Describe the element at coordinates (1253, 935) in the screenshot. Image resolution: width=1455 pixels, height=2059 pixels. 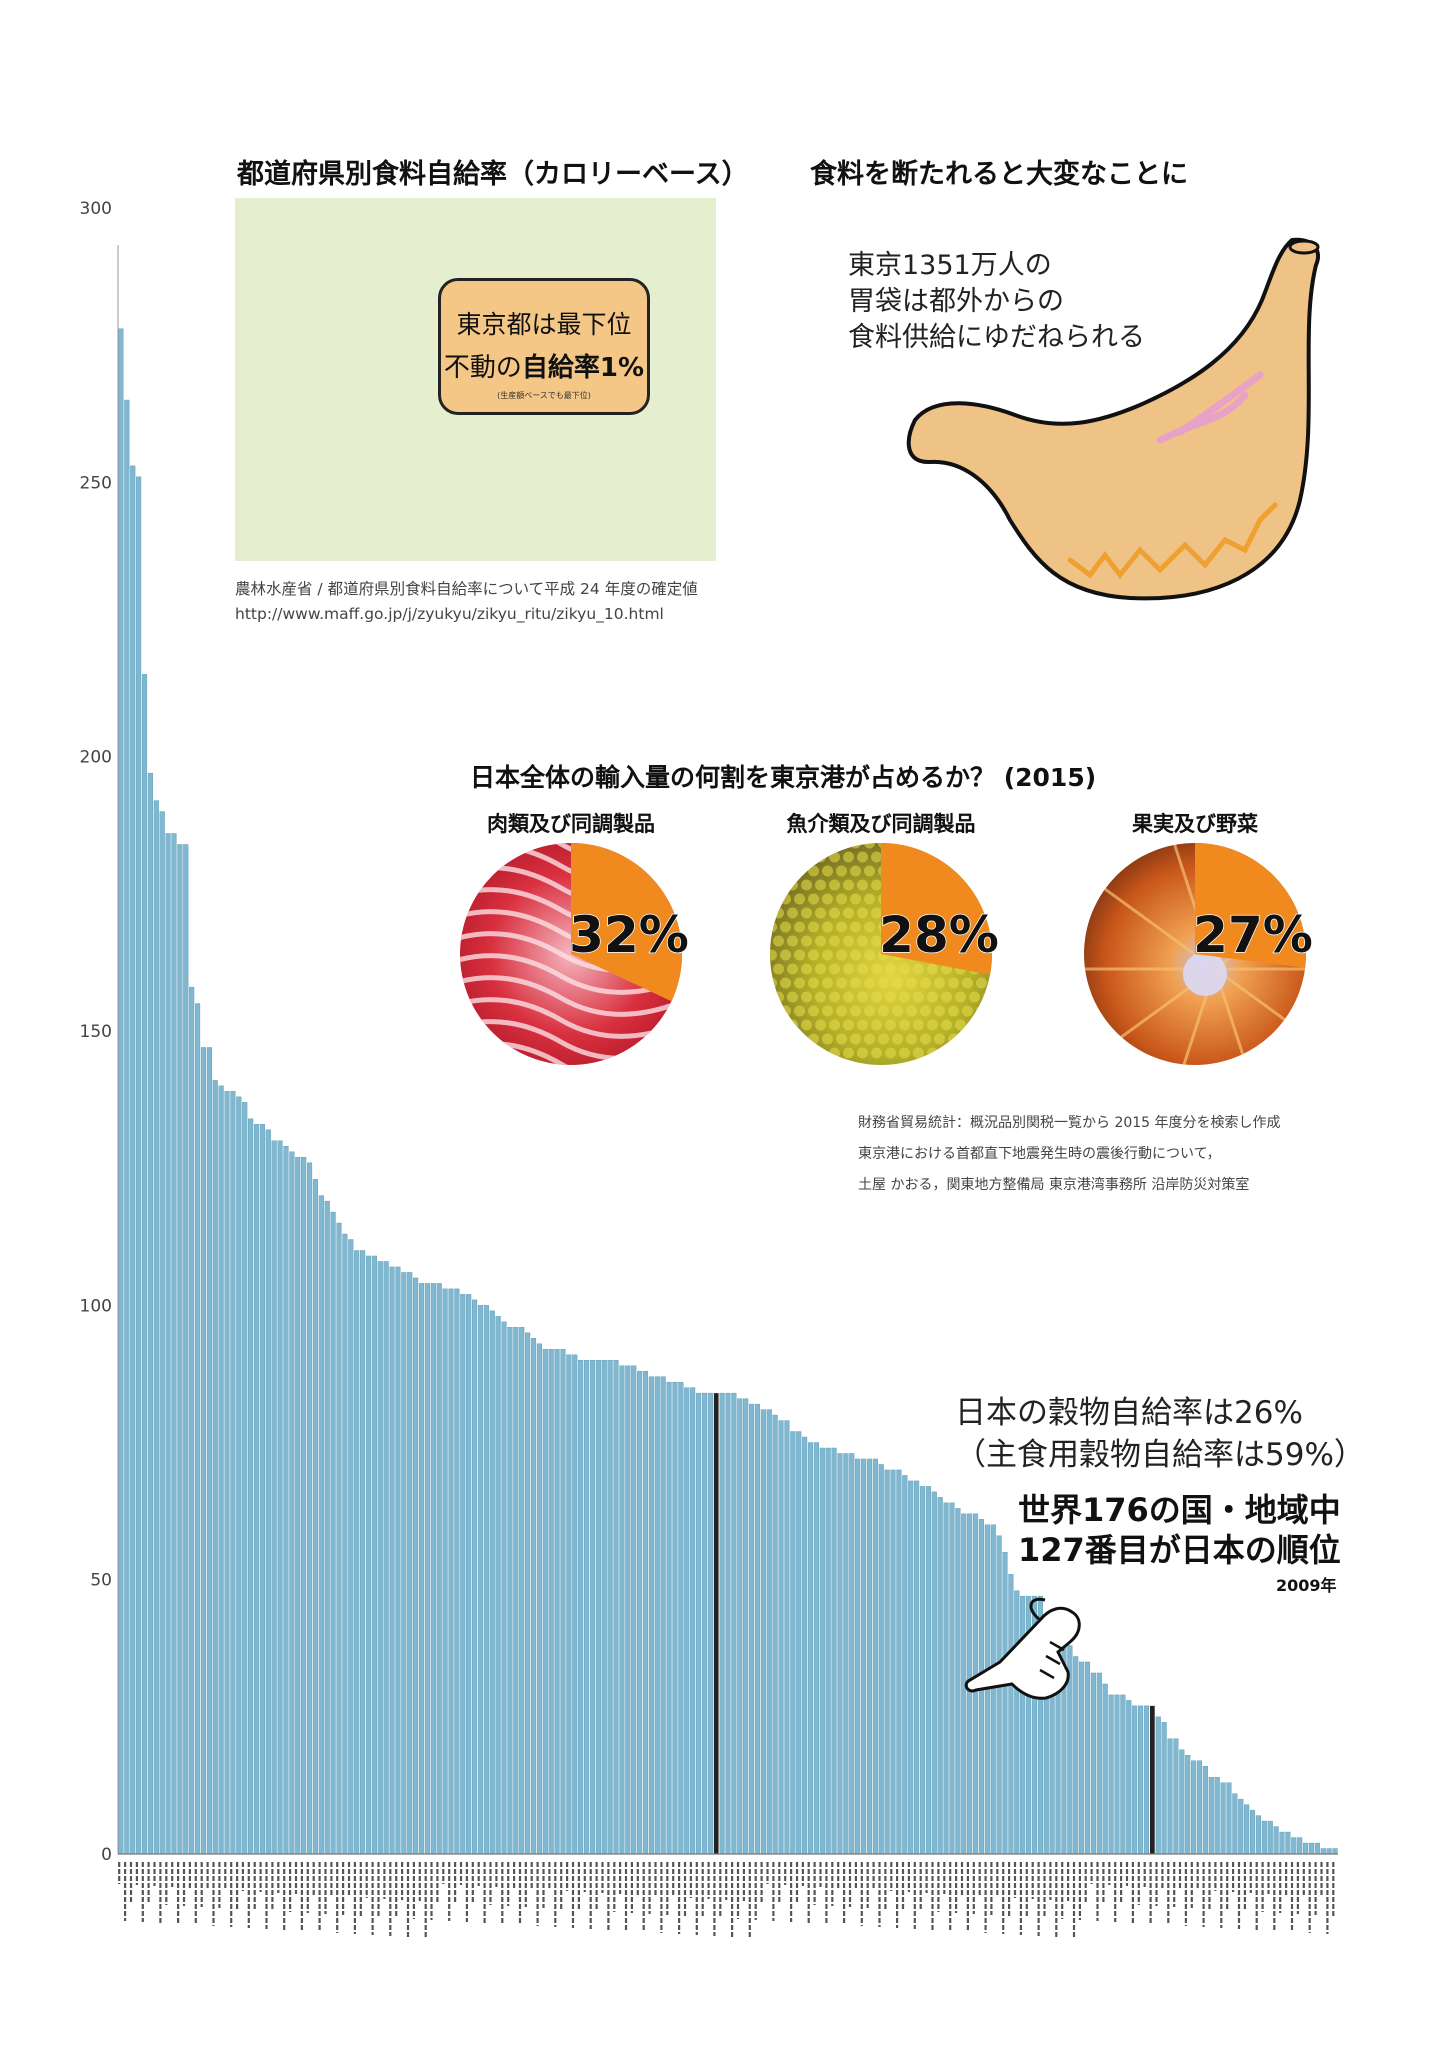
I see `pie-percent-label: 27%` at that location.